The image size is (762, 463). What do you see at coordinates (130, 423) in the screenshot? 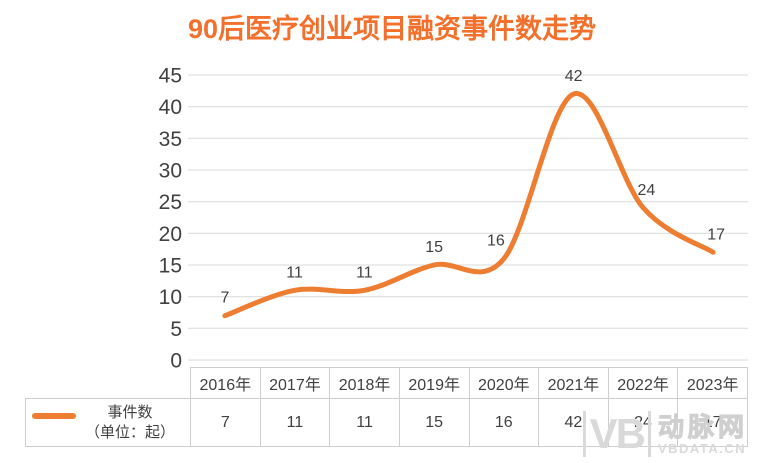
I see `legend-series-label: 事件数 （单位：起）` at bounding box center [130, 423].